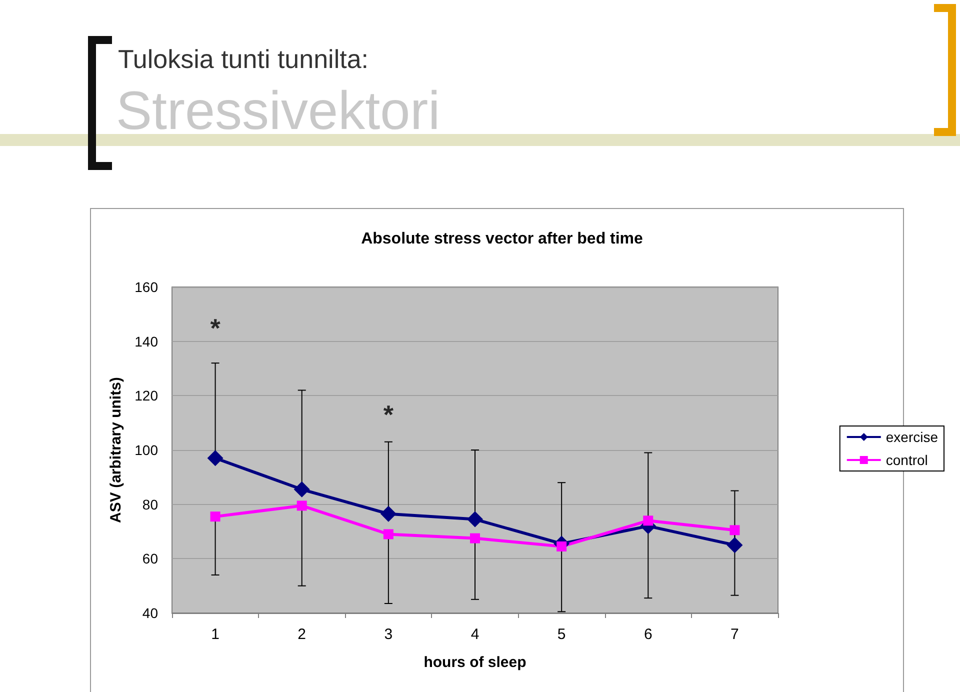 The image size is (960, 692). Describe the element at coordinates (150, 613) in the screenshot. I see `y-tick-label: 40` at that location.